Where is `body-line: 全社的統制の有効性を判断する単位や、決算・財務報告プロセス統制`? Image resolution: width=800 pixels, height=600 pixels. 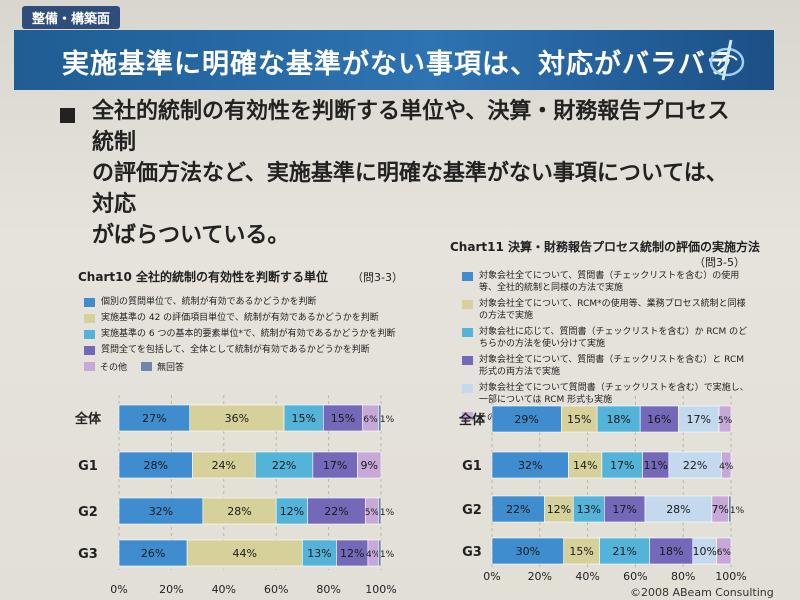 body-line: 全社的統制の有効性を判断する単位や、決算・財務報告プロセス統制 is located at coordinates (411, 127).